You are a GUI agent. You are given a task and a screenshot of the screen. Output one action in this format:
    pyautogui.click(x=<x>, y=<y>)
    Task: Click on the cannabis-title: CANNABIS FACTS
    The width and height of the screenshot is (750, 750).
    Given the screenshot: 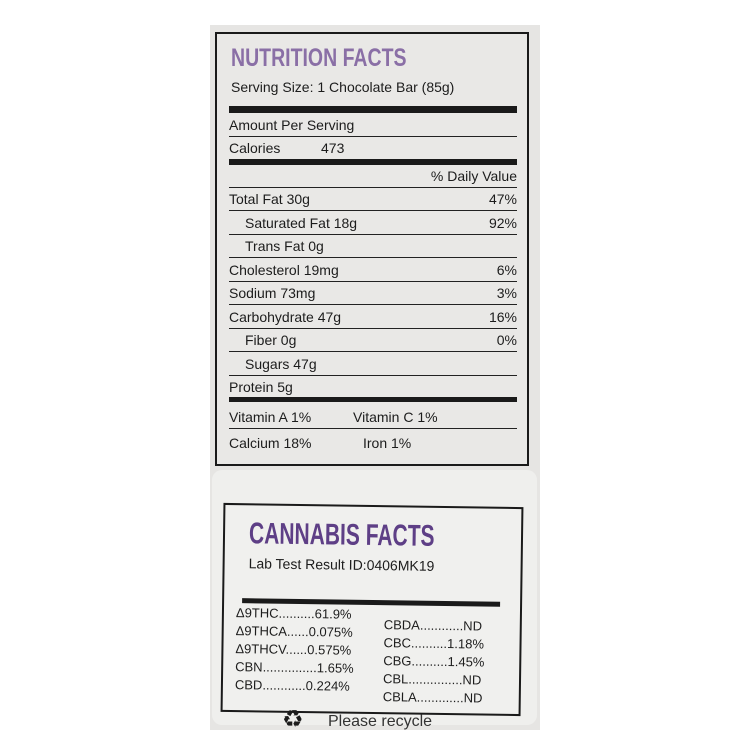 What is the action you would take?
    pyautogui.click(x=341, y=535)
    